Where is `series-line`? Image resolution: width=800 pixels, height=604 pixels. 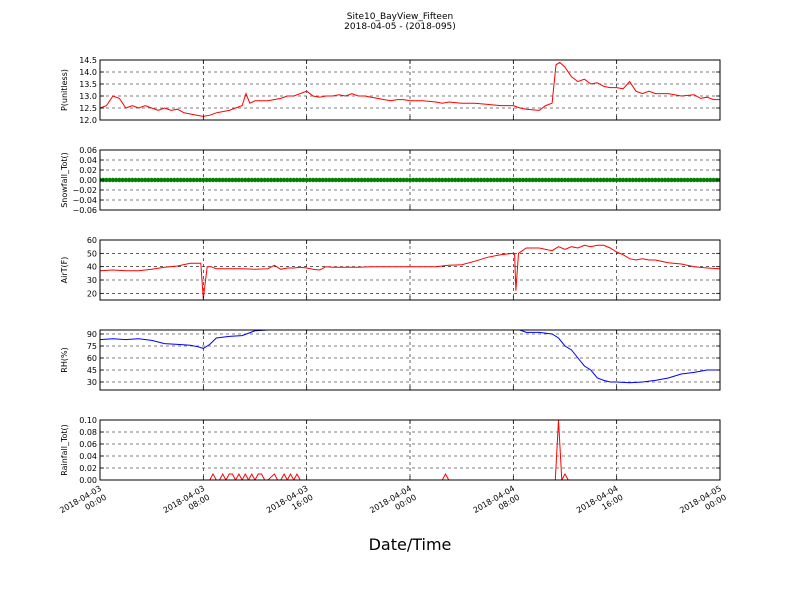 series-line is located at coordinates (410, 271).